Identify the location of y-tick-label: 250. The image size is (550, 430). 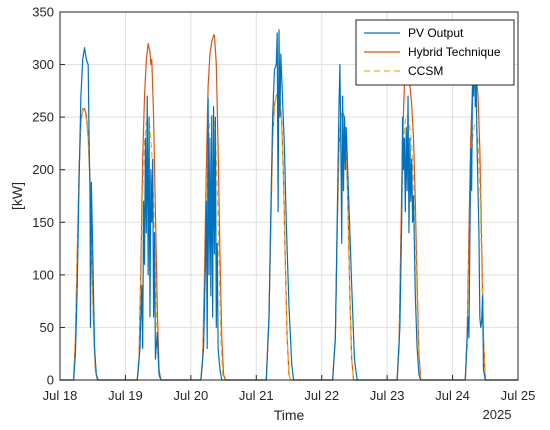
(43, 117).